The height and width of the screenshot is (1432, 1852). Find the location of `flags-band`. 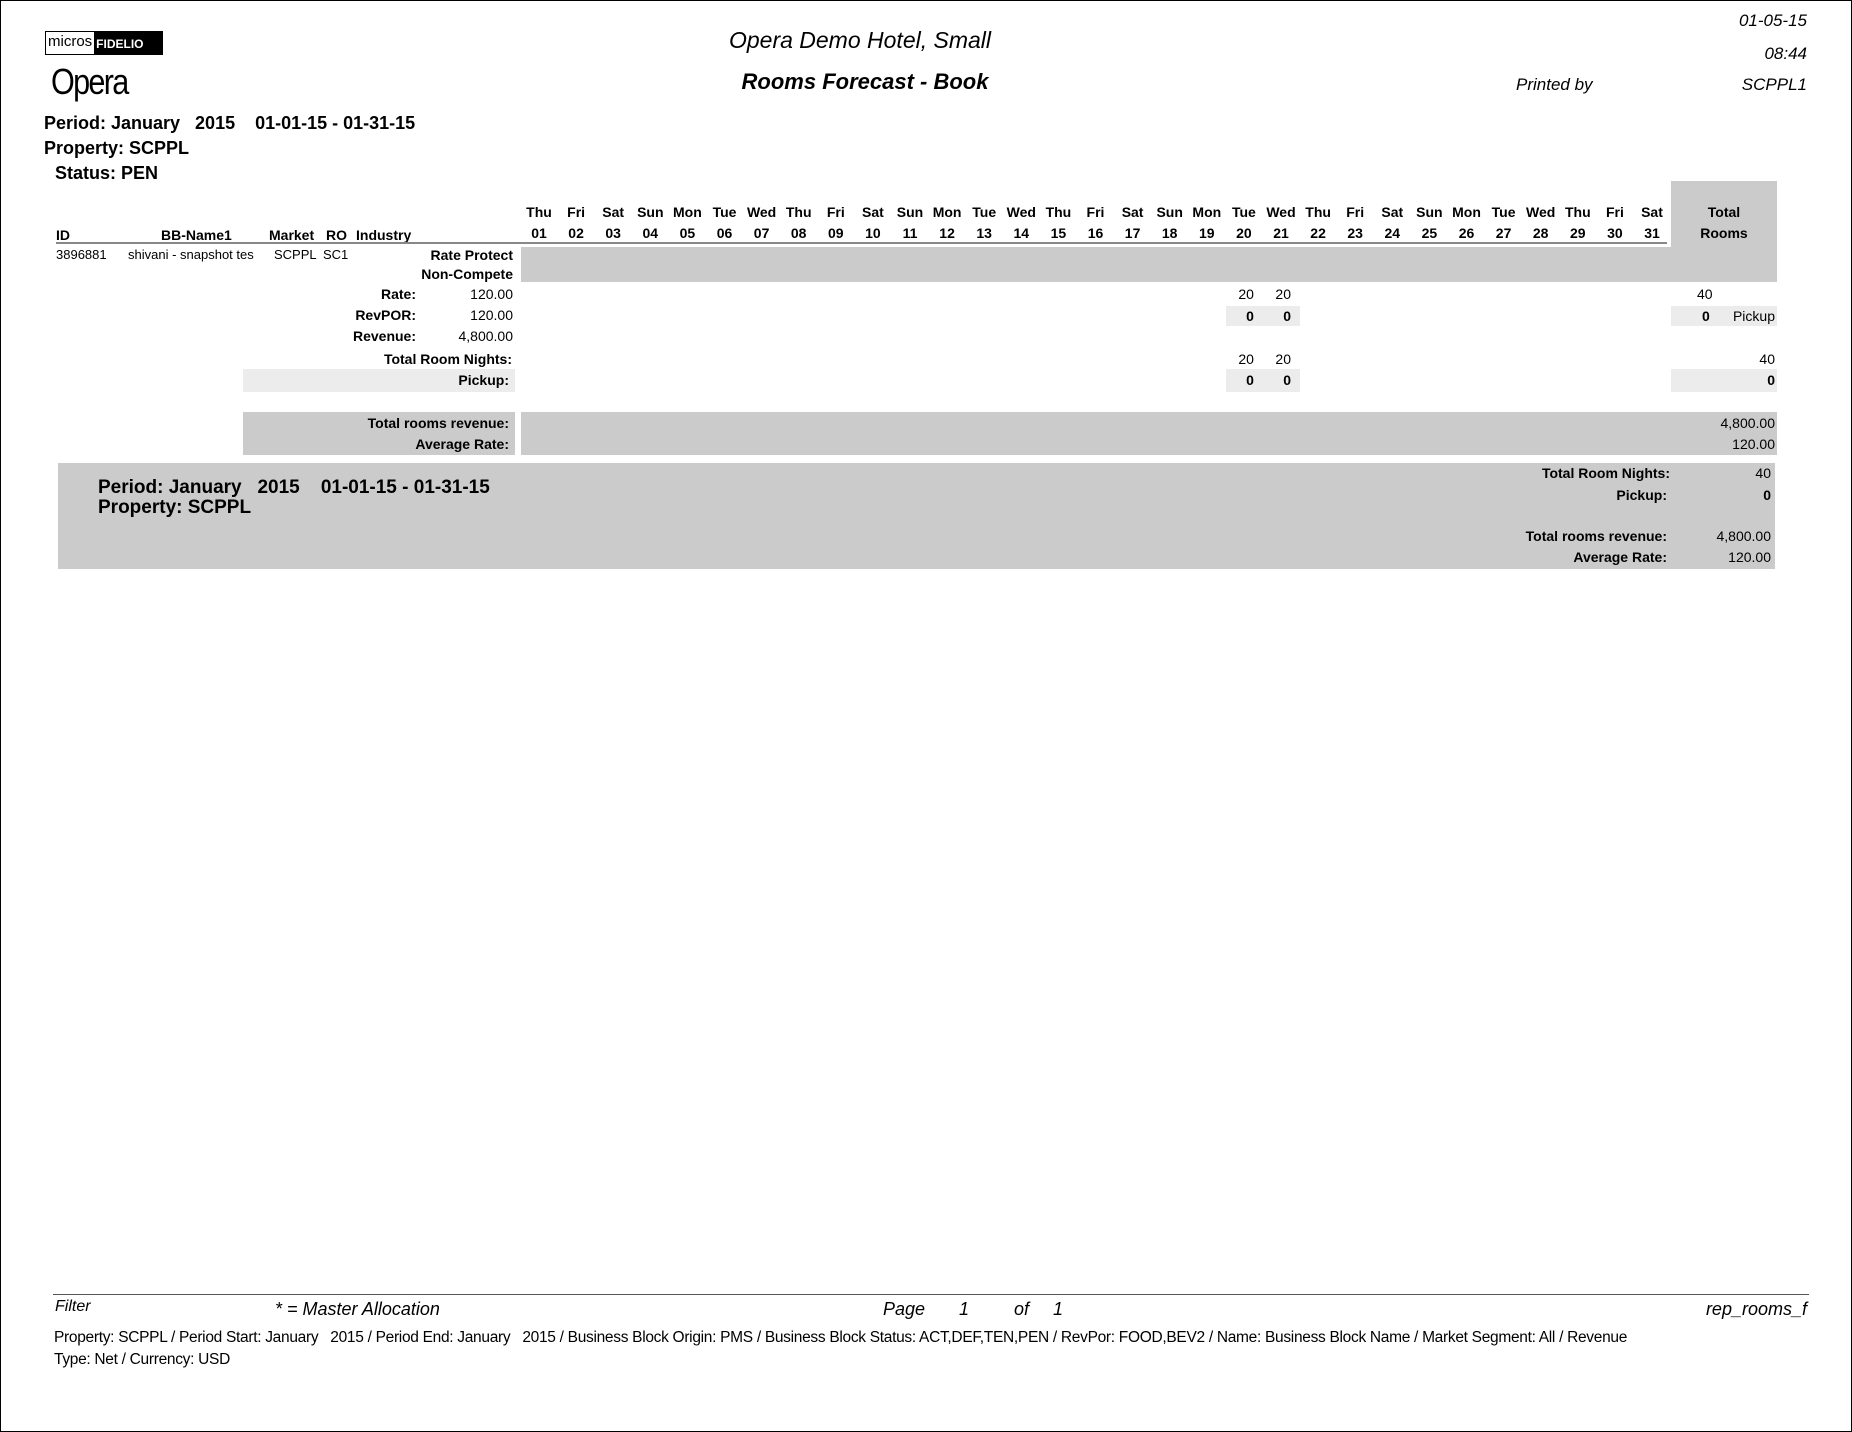

flags-band is located at coordinates (1096, 264).